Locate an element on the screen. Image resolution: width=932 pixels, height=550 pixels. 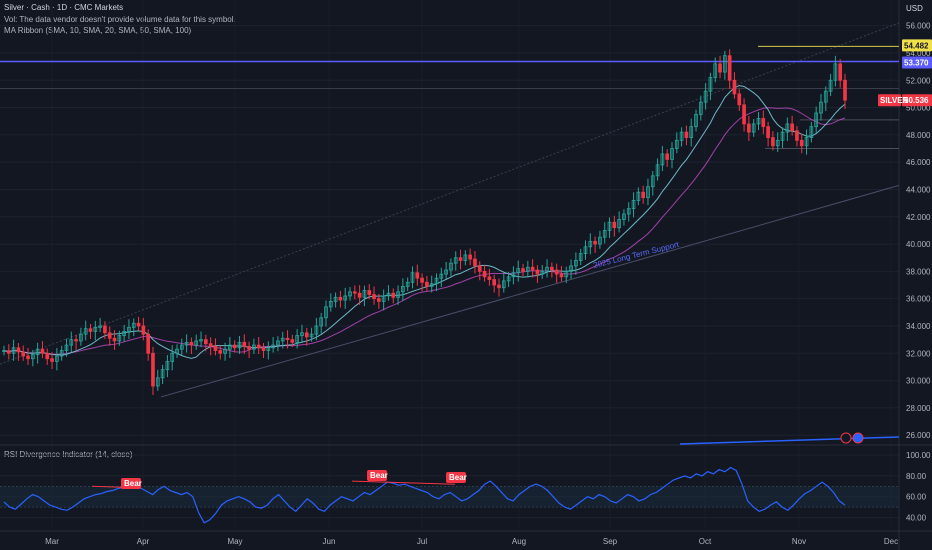
last-price-tag: 50.536 is located at coordinates (916, 100).